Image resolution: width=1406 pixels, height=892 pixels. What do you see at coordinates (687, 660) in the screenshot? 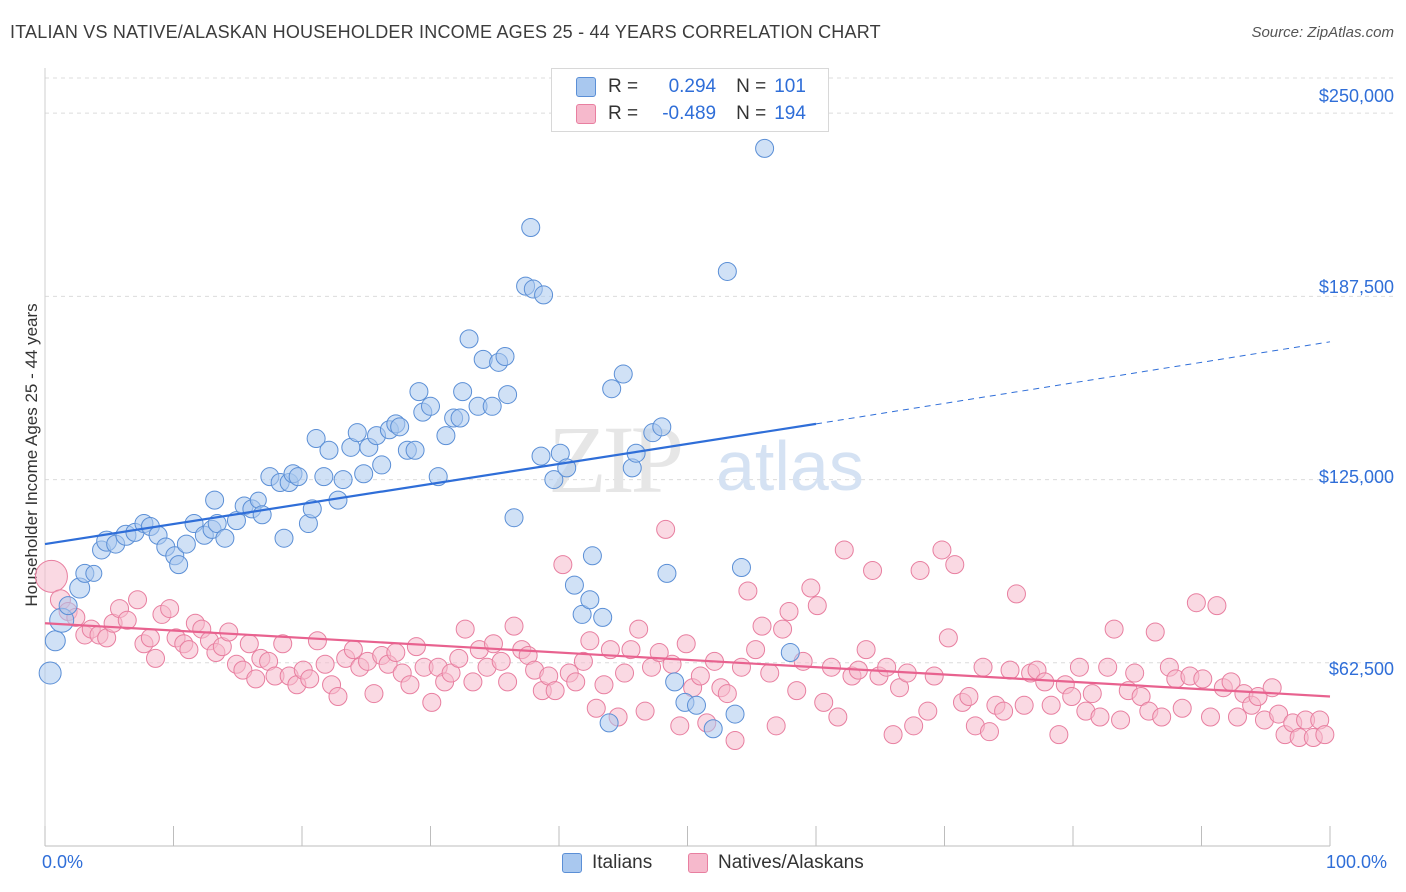
I see `trend-line-natives` at bounding box center [687, 660].